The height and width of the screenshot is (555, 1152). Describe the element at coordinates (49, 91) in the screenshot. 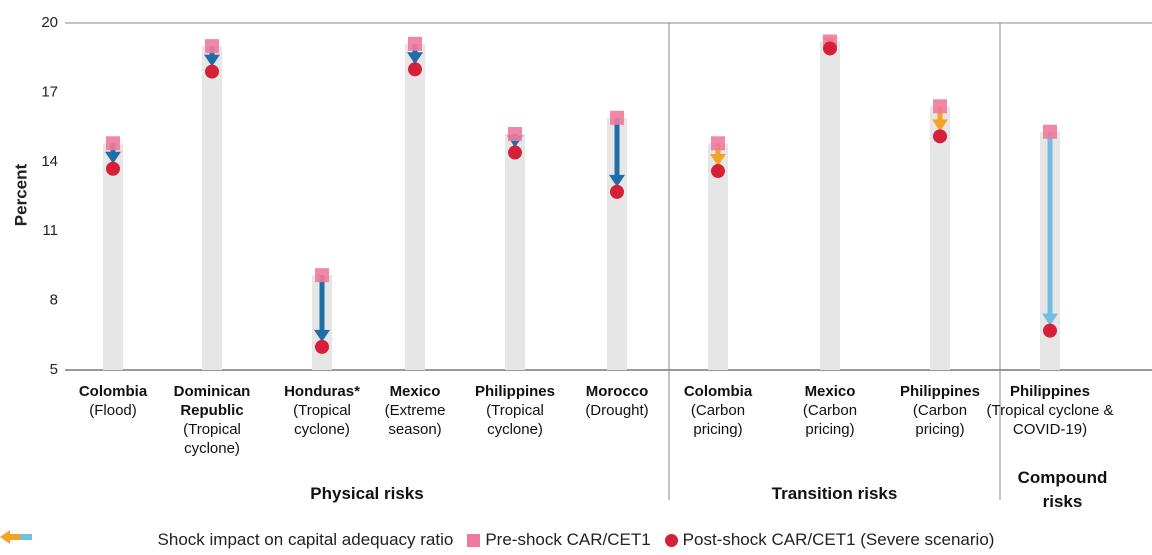

I see `y-tick-label: 17` at that location.